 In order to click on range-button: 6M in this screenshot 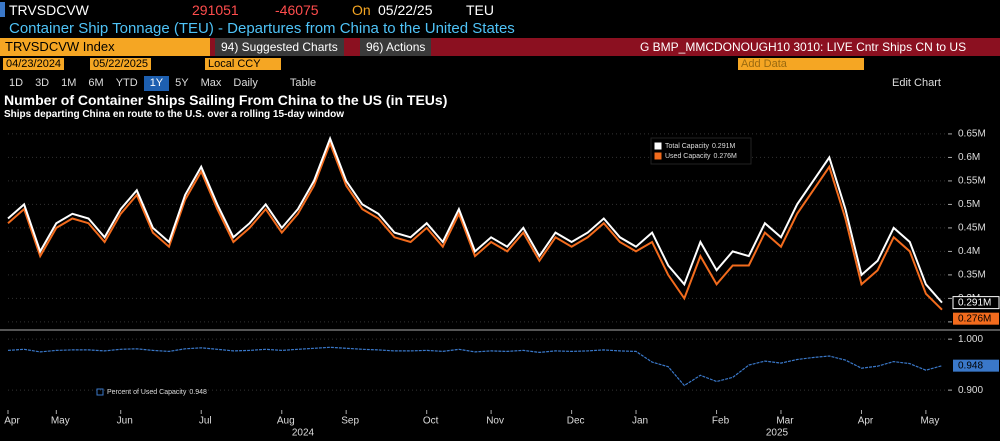, I will do `click(96, 83)`.